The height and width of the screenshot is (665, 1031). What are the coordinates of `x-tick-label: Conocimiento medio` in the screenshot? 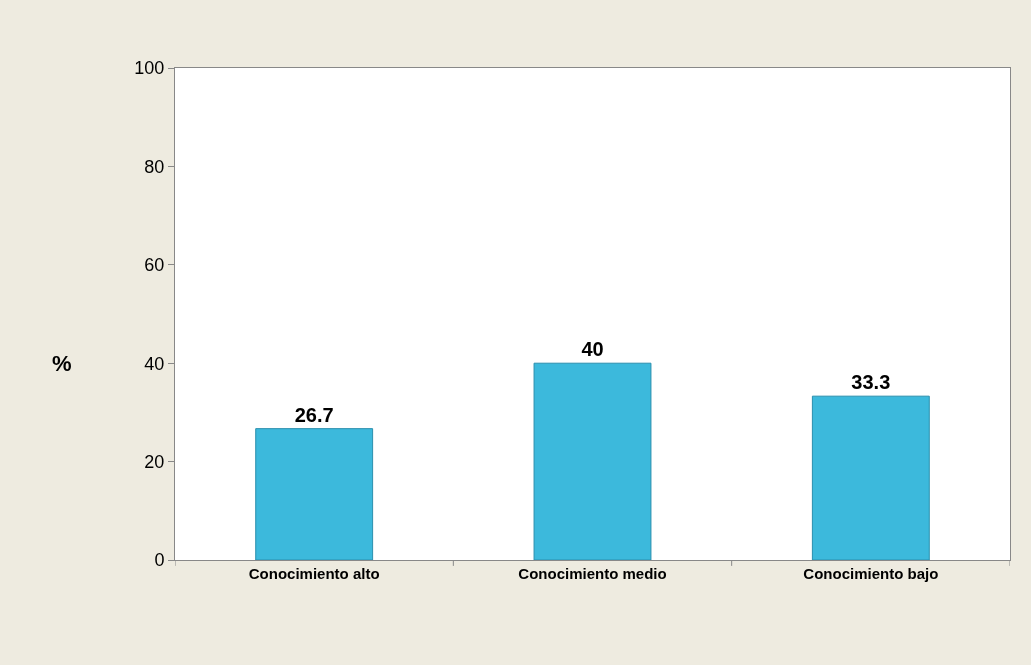 It's located at (592, 573).